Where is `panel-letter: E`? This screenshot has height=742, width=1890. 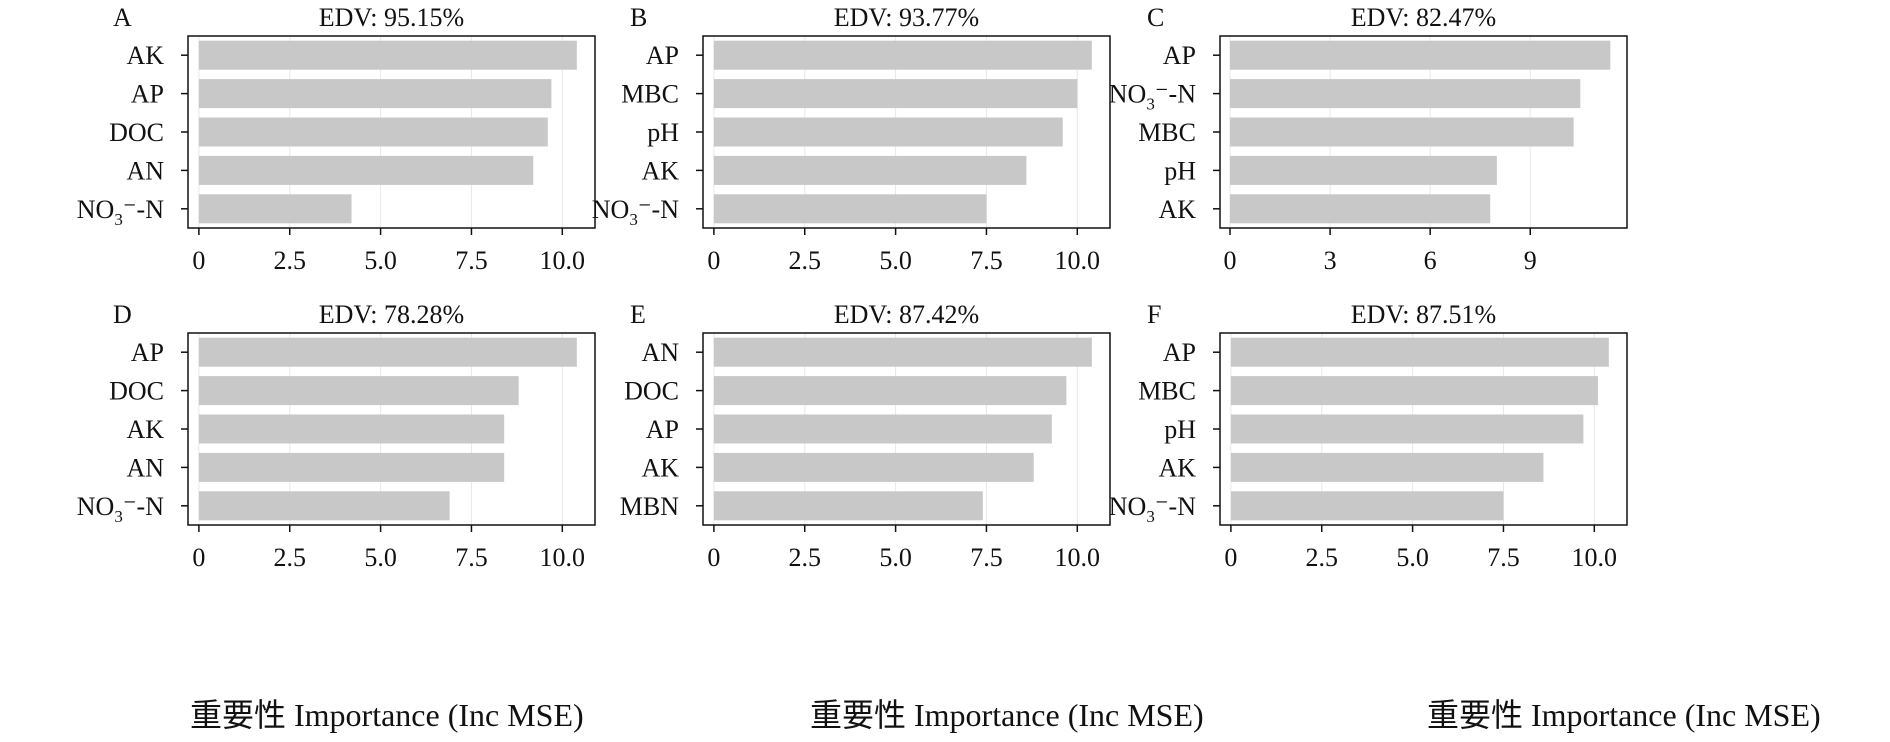 panel-letter: E is located at coordinates (638, 314).